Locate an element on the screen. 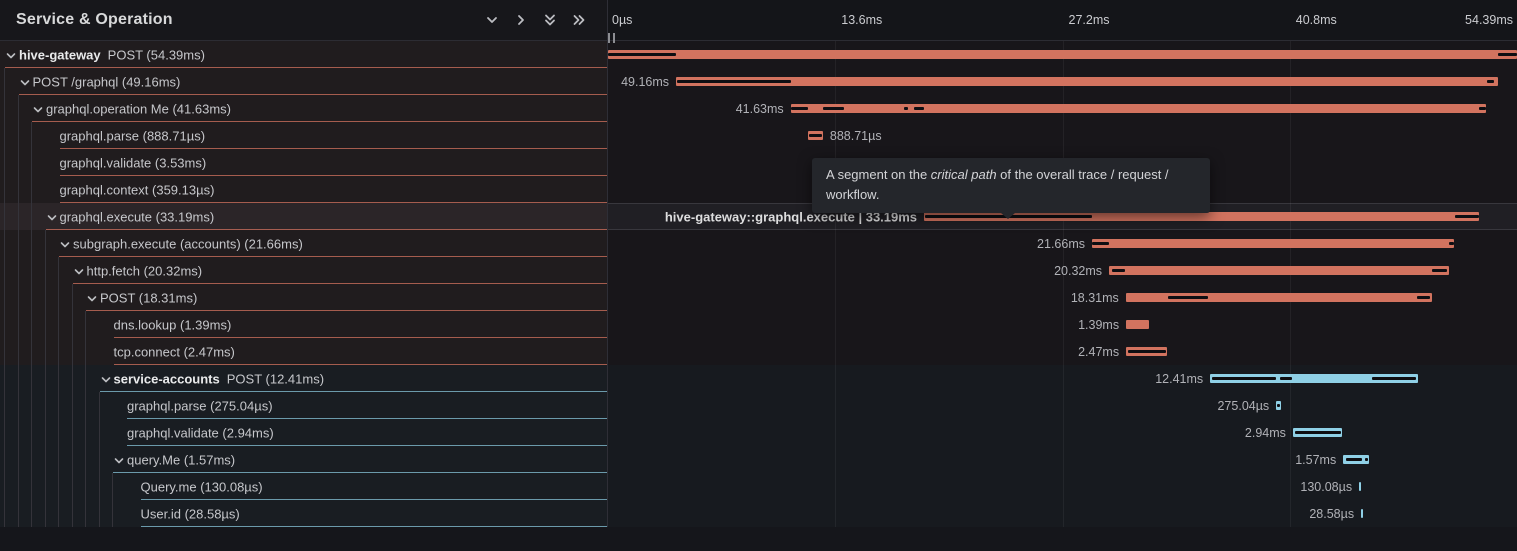  timeline-row-hive-gateway-post is located at coordinates (1062, 54).